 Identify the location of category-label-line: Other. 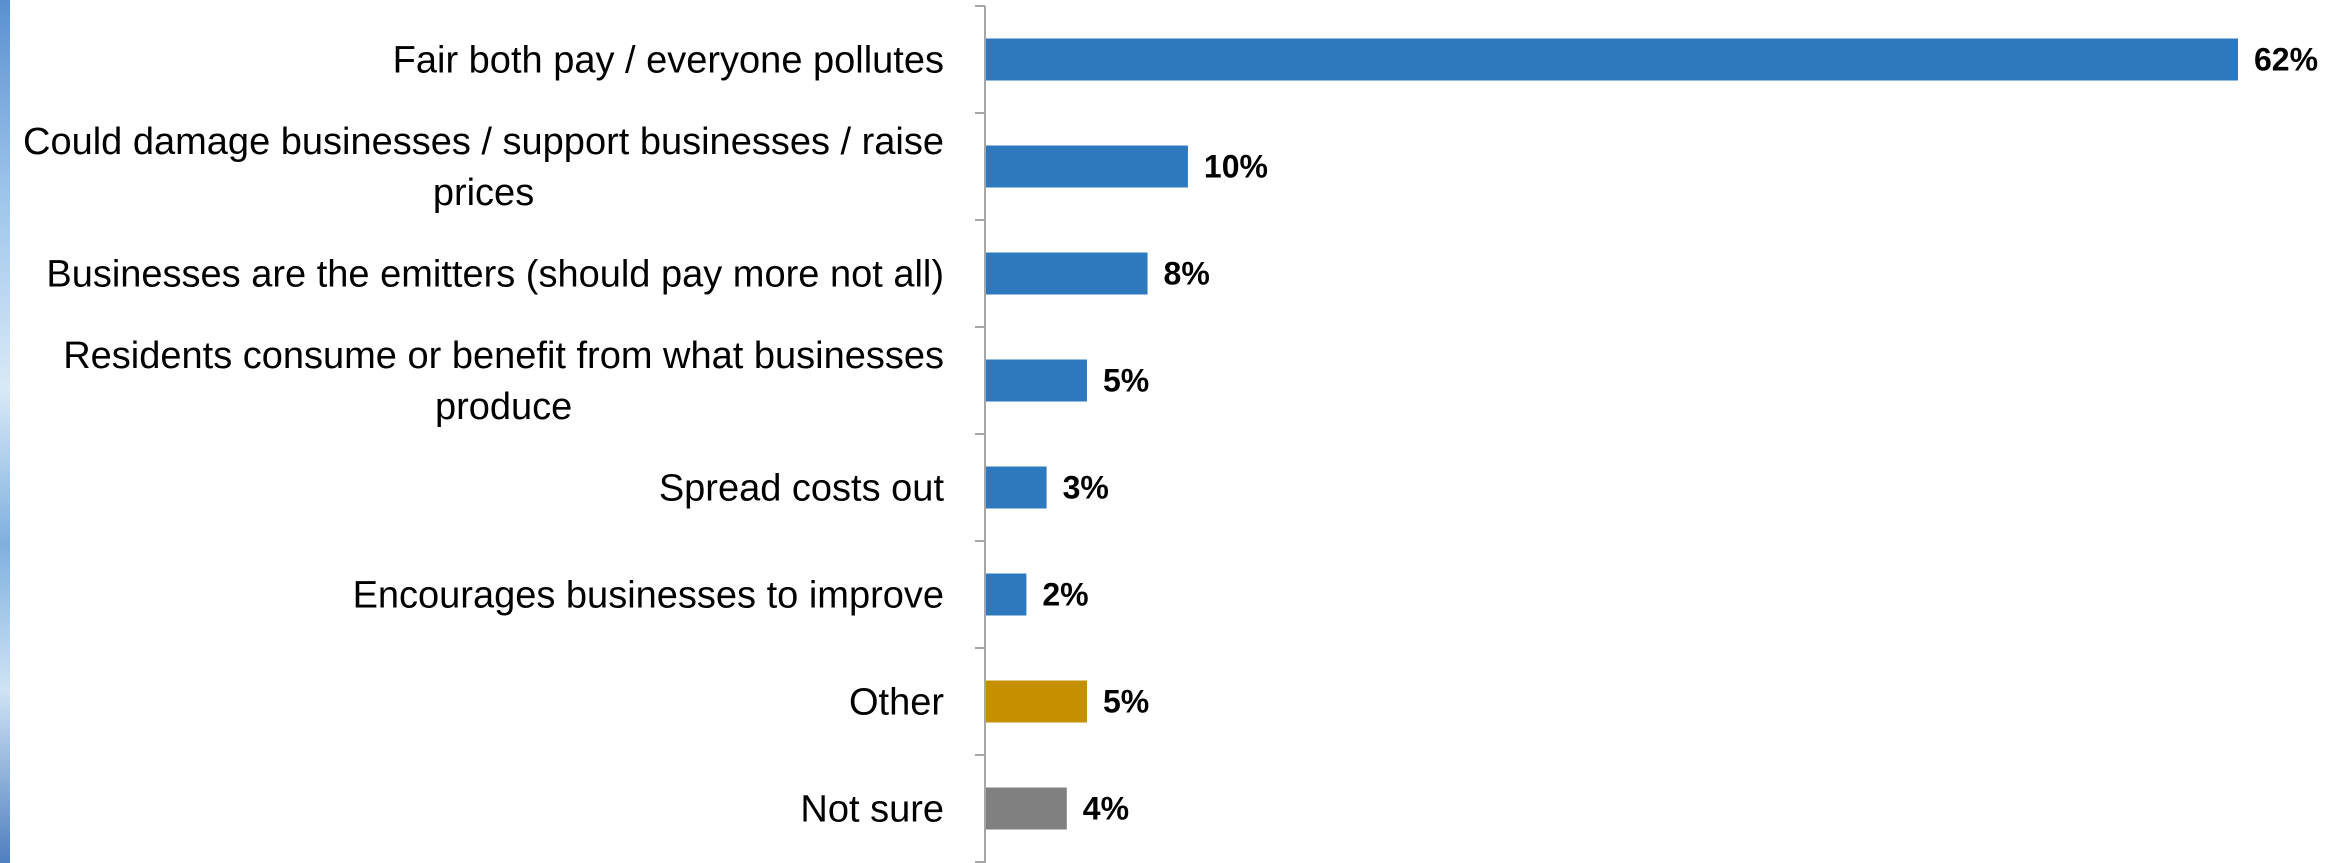
(896, 703).